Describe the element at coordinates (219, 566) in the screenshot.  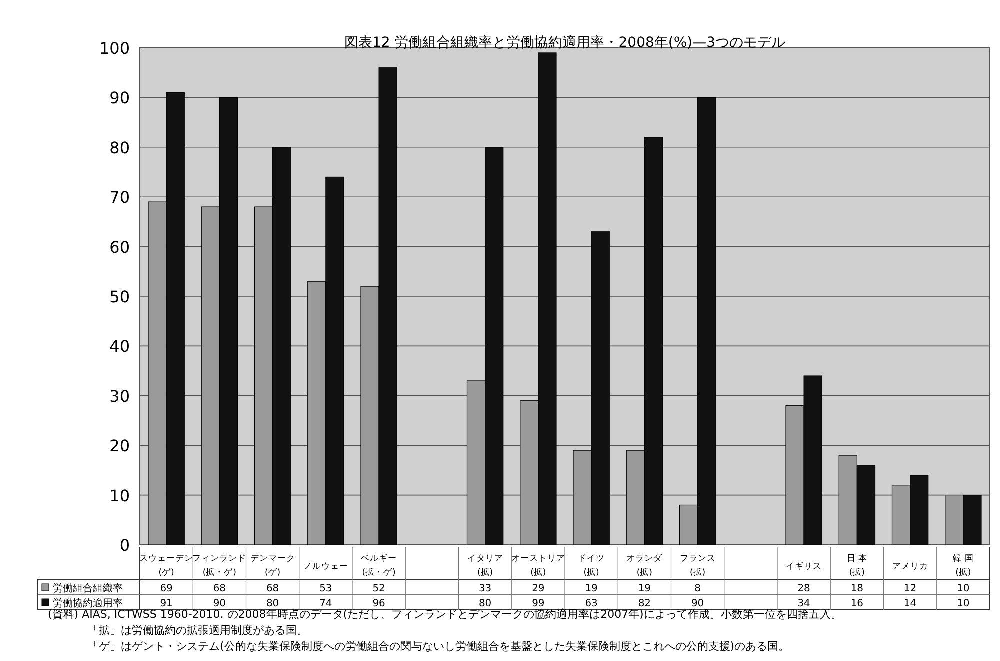
I see `x-tick-label: フィンランド (拡・ゲ)` at that location.